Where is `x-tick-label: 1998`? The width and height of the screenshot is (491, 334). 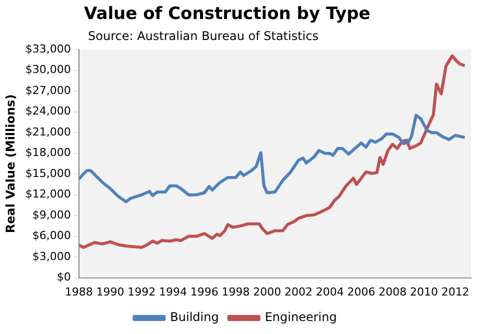
x-tick-label: 1998 is located at coordinates (236, 291).